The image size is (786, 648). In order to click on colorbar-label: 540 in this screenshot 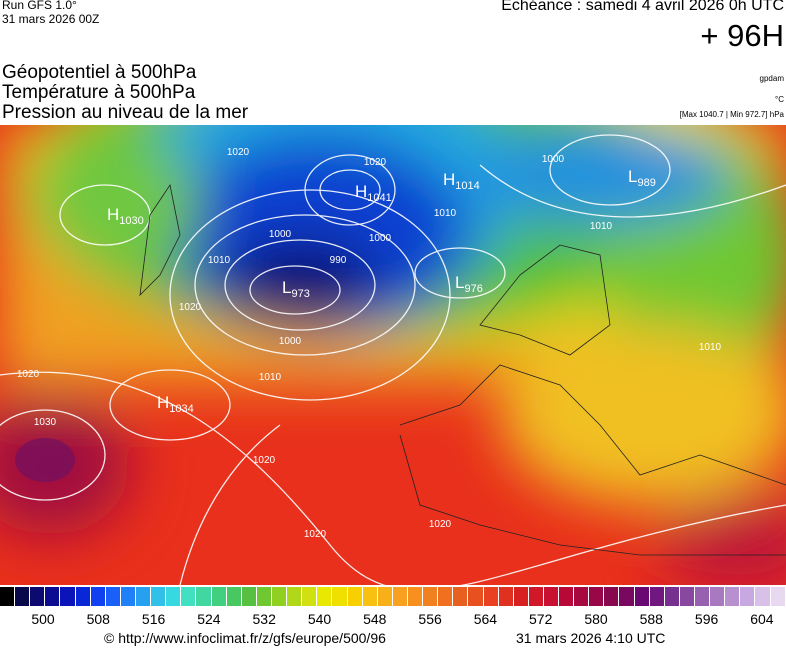, I will do `click(320, 619)`.